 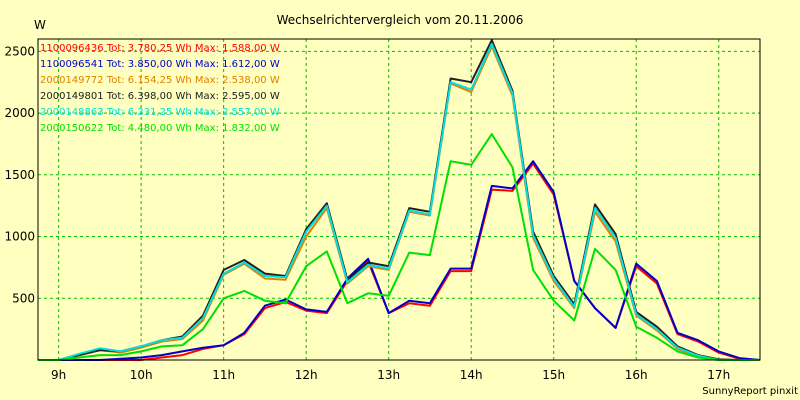 I want to click on x-tick-label: 13h, so click(x=388, y=375).